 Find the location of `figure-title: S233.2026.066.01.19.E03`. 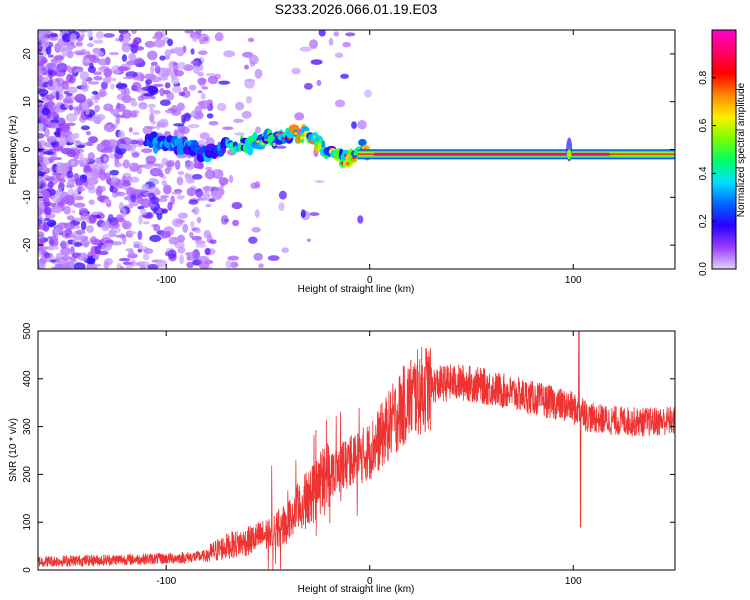

figure-title: S233.2026.066.01.19.E03 is located at coordinates (356, 9).